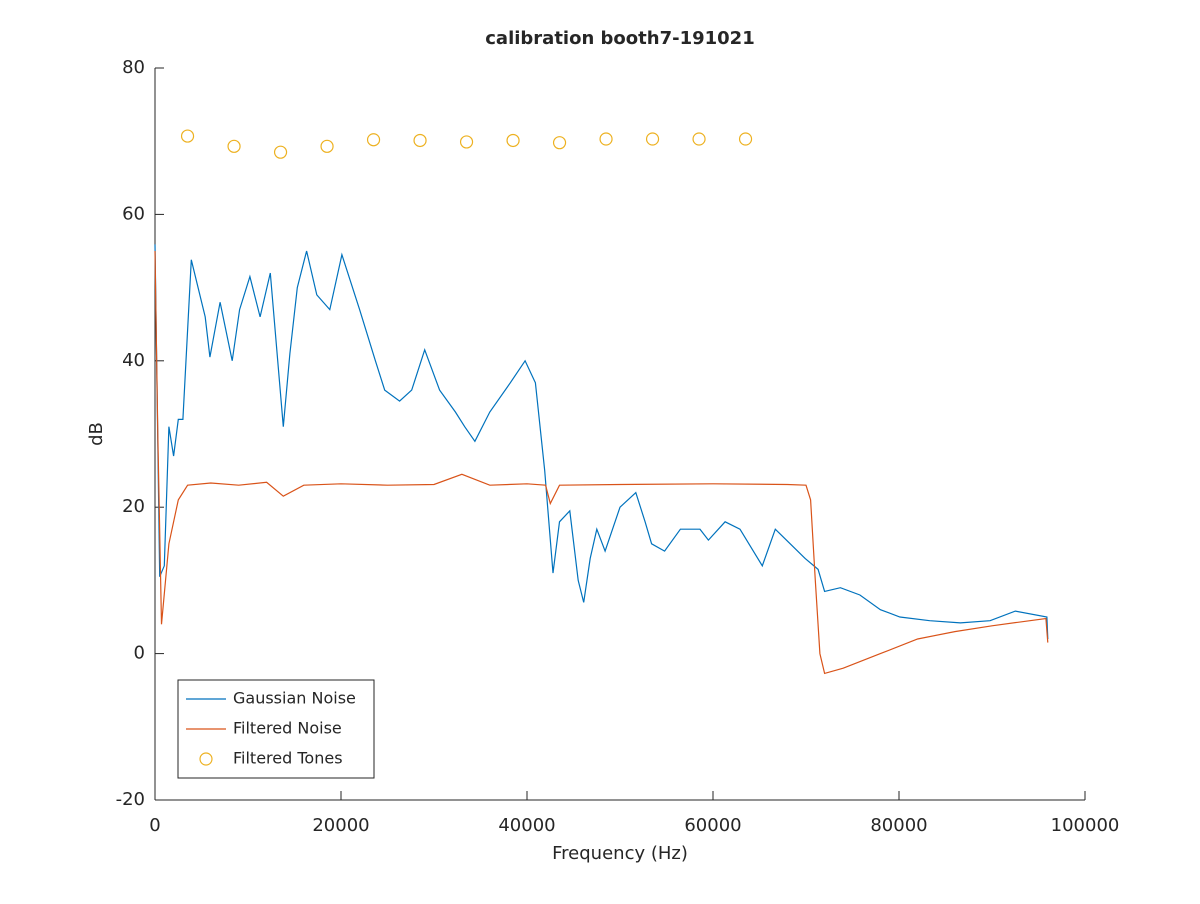 This screenshot has width=1200, height=904. What do you see at coordinates (139, 653) in the screenshot?
I see `y-tick-label: 0` at bounding box center [139, 653].